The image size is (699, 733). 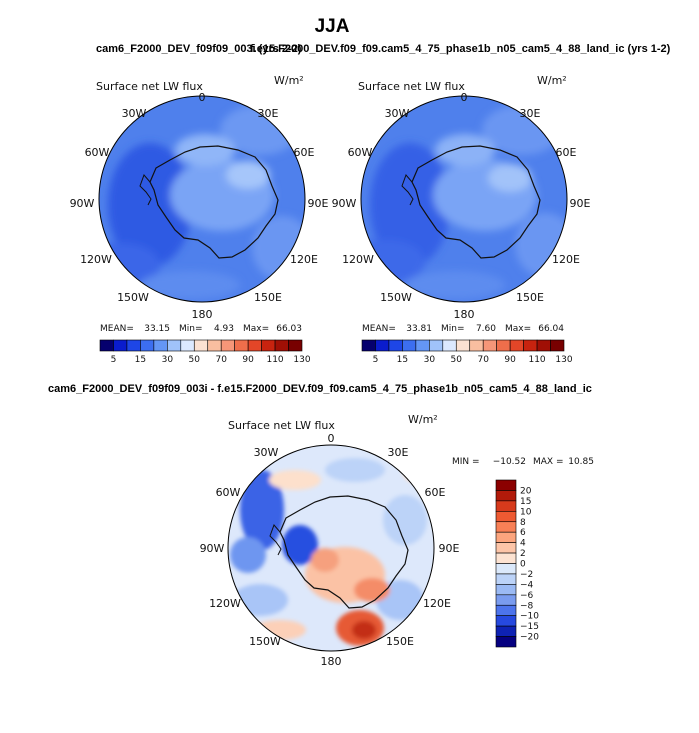 I want to click on diff-max-label: MAX =, so click(x=548, y=462).